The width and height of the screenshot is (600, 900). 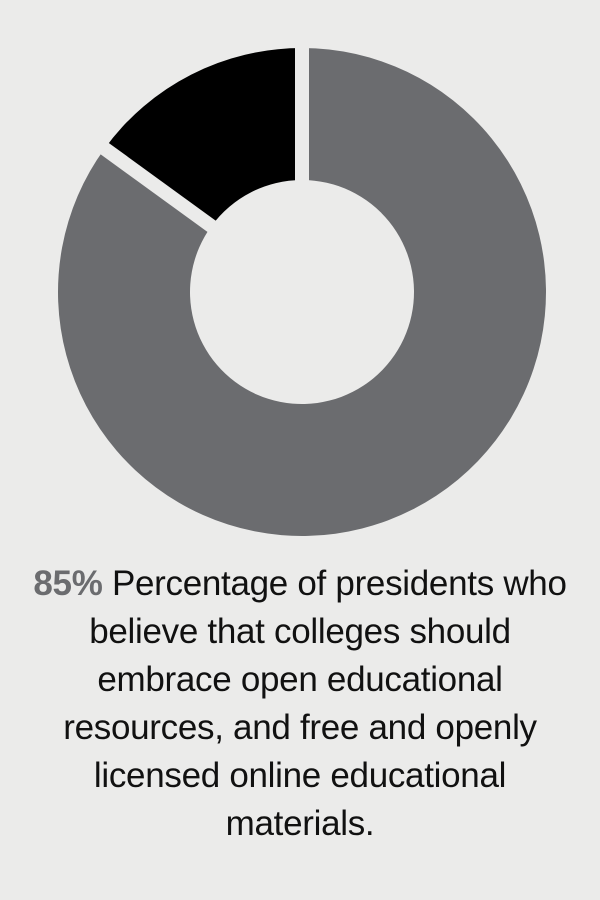 What do you see at coordinates (68, 583) in the screenshot?
I see `caption-percentage: 85%` at bounding box center [68, 583].